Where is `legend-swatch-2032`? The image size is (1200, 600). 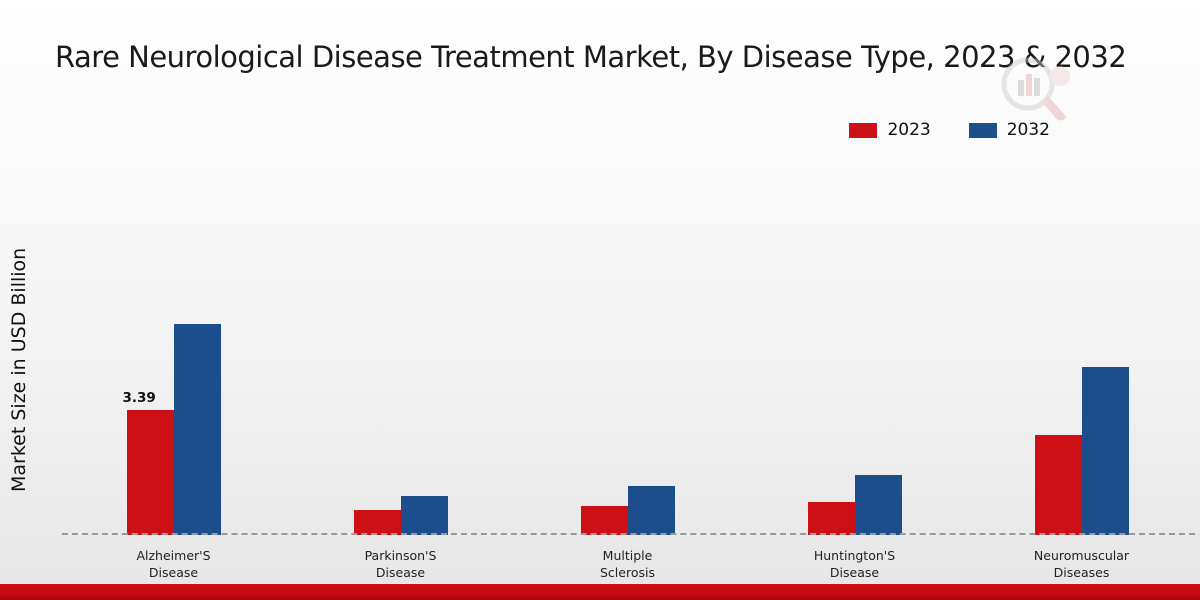 legend-swatch-2032 is located at coordinates (982, 130).